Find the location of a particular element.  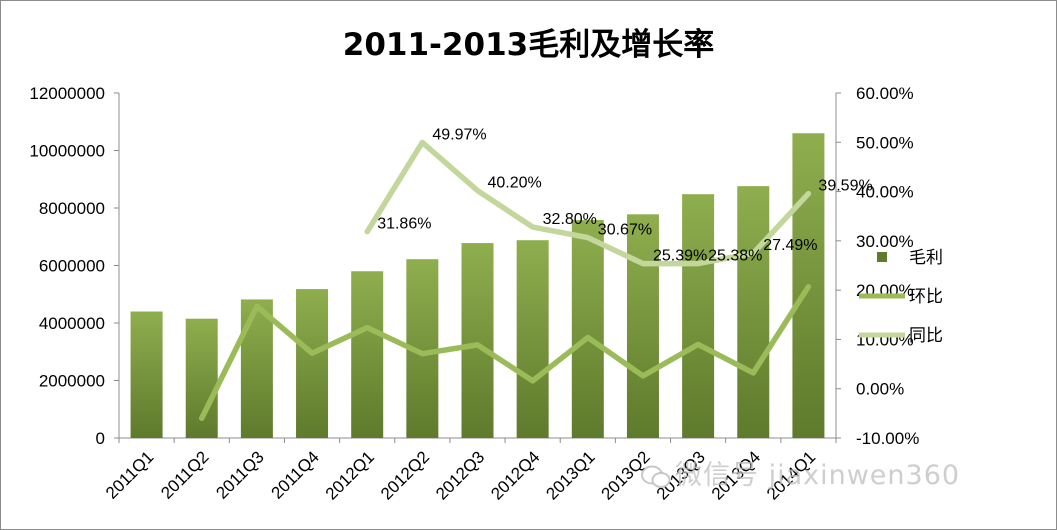

data-label: 25.38% is located at coordinates (735, 256).